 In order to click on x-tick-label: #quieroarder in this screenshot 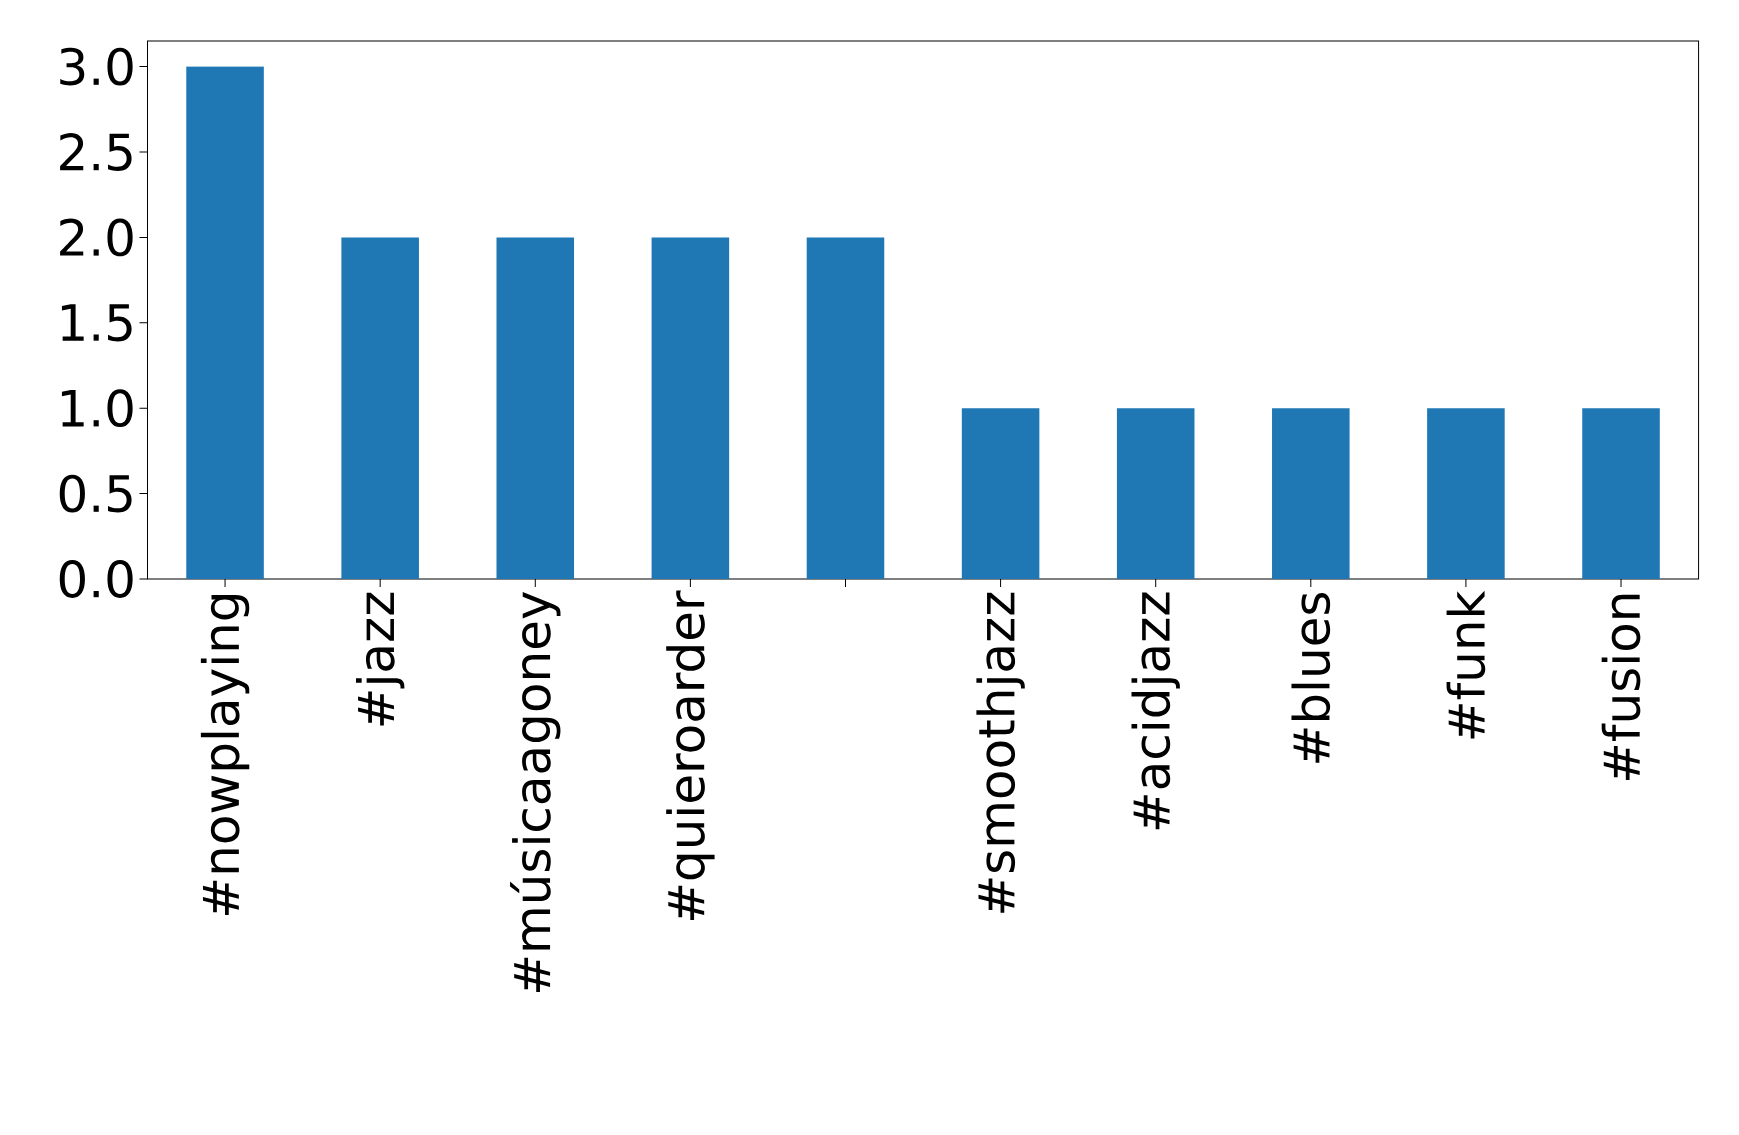, I will do `click(690, 755)`.